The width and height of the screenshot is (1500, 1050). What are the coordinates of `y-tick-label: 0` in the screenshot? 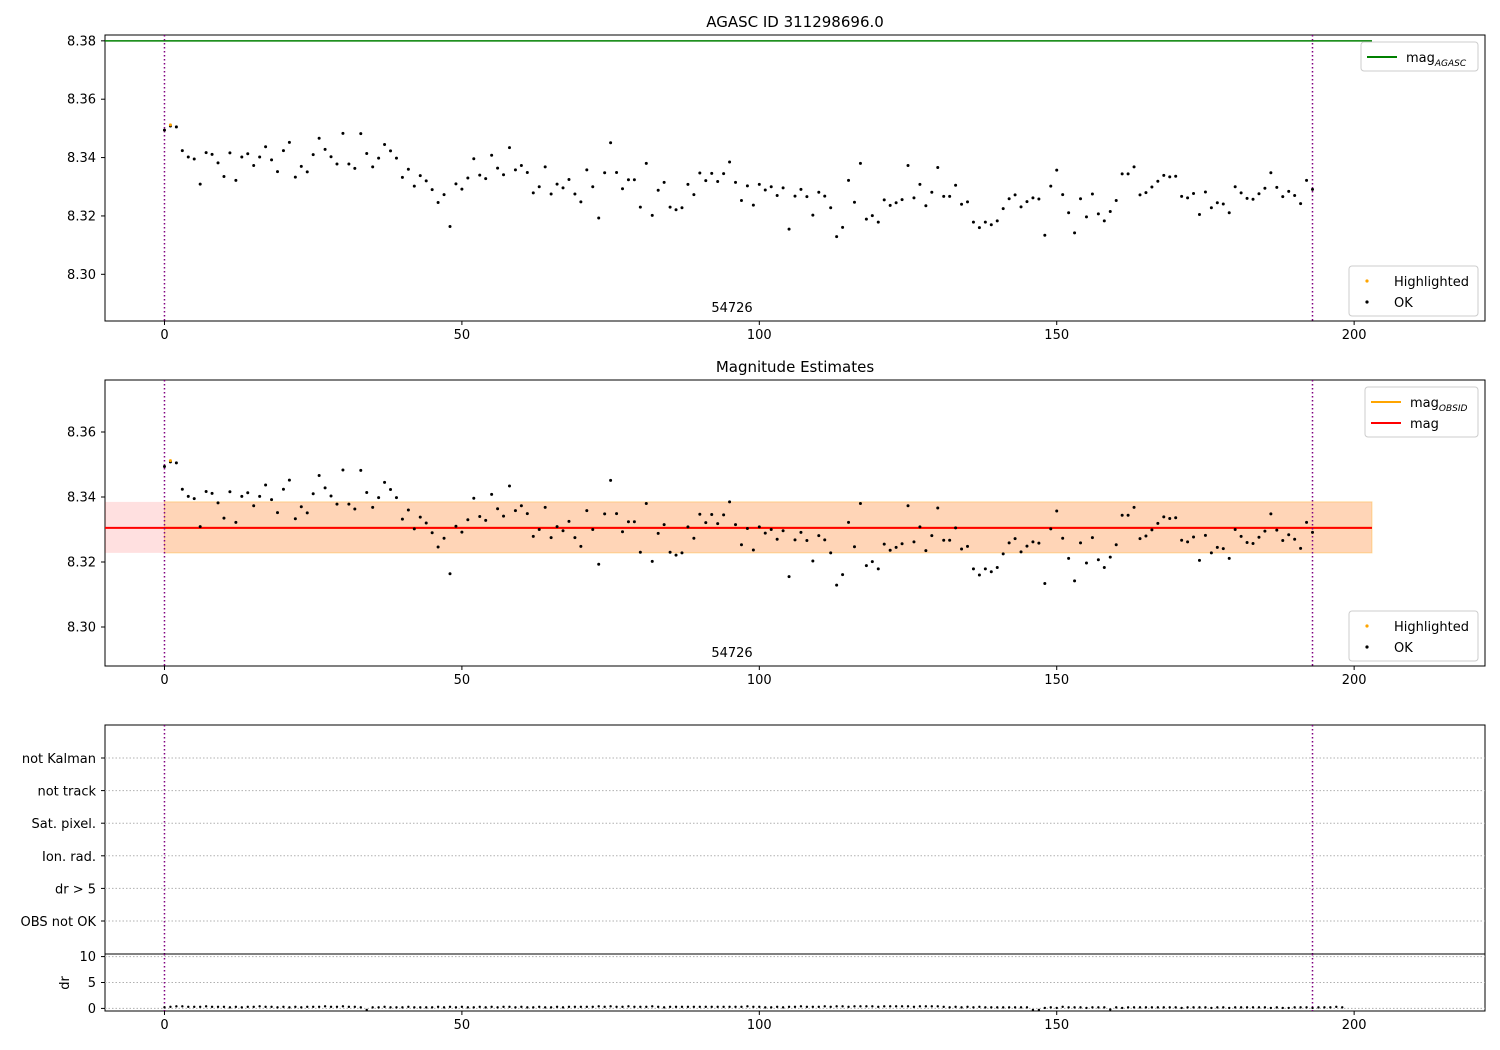 It's located at (92, 1009).